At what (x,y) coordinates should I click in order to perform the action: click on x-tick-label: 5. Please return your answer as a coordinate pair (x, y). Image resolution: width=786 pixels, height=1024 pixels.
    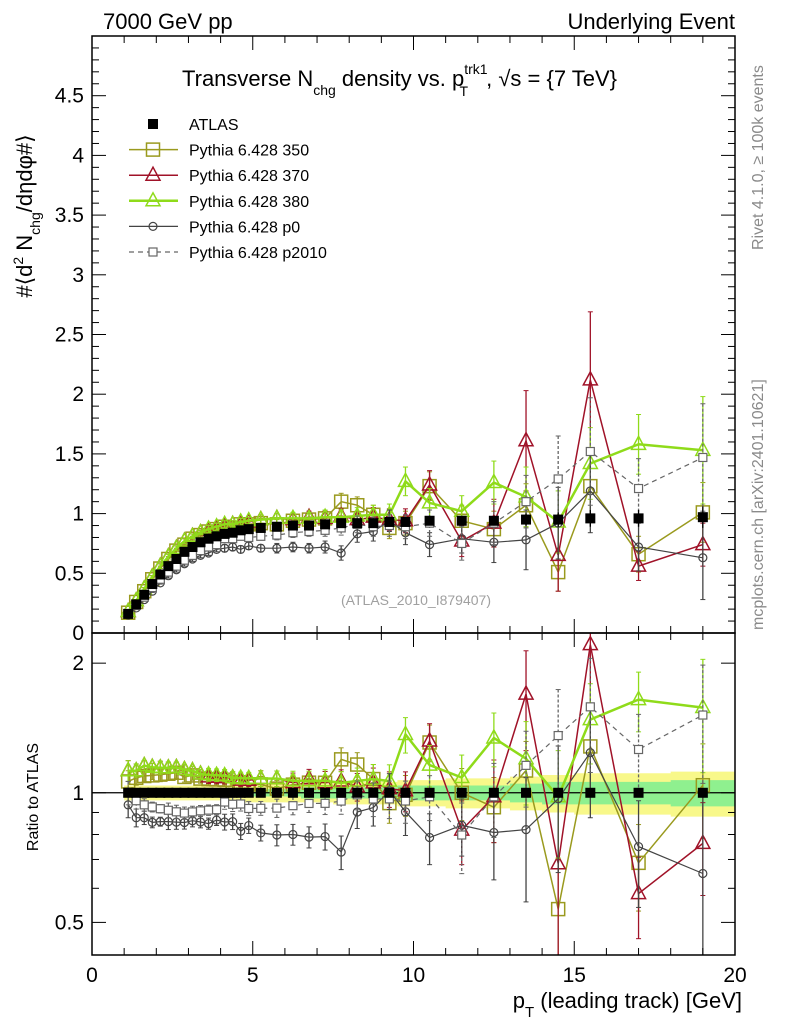
    Looking at the image, I should click on (253, 975).